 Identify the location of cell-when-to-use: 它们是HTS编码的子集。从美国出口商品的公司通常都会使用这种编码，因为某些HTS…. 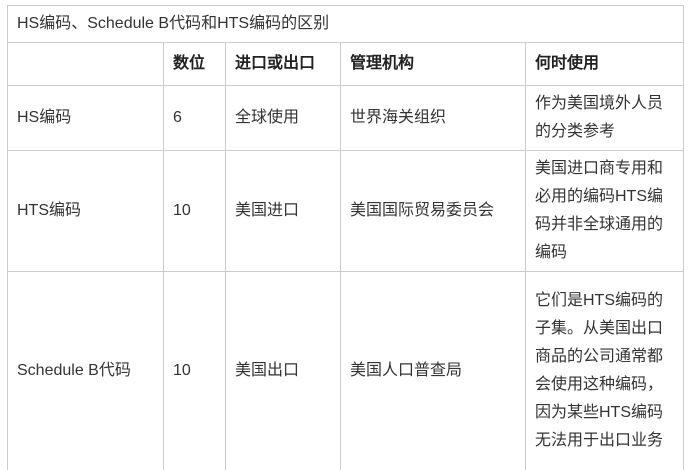
(604, 370).